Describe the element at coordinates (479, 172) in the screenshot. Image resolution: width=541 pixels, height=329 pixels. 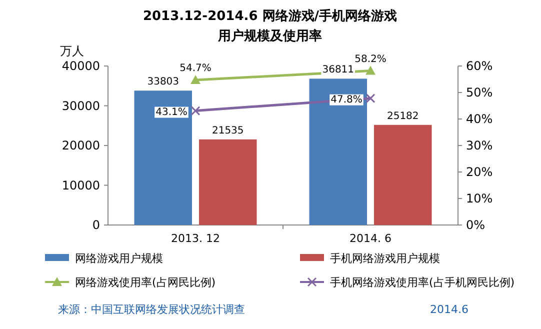
I see `y2-tick-label: 20%` at that location.